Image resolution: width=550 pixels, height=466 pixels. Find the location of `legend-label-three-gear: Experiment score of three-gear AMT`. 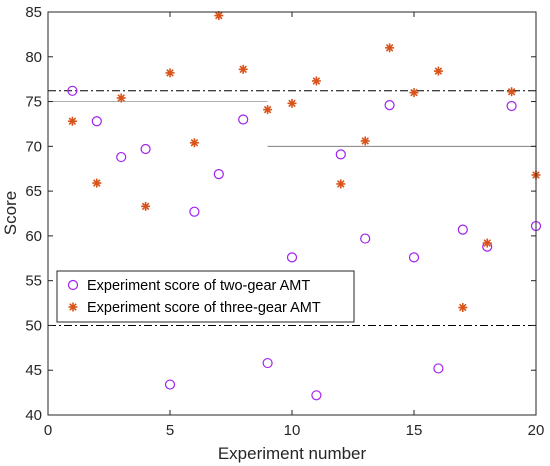

legend-label-three-gear: Experiment score of three-gear AMT is located at coordinates (204, 308).